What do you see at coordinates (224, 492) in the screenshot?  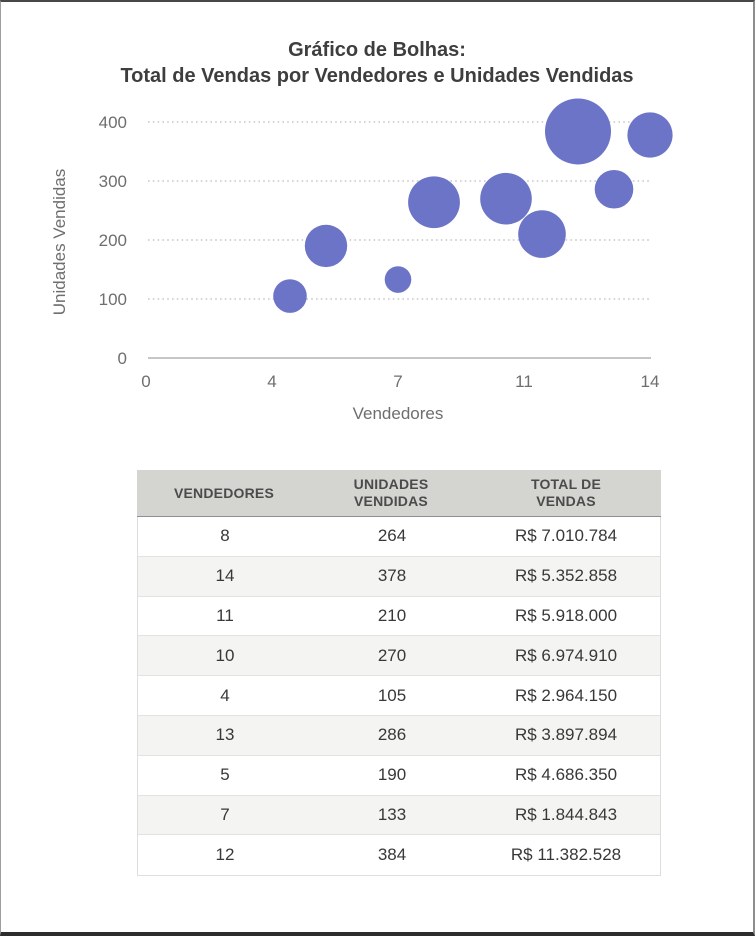 I see `table-header-cell: VENDEDORES` at bounding box center [224, 492].